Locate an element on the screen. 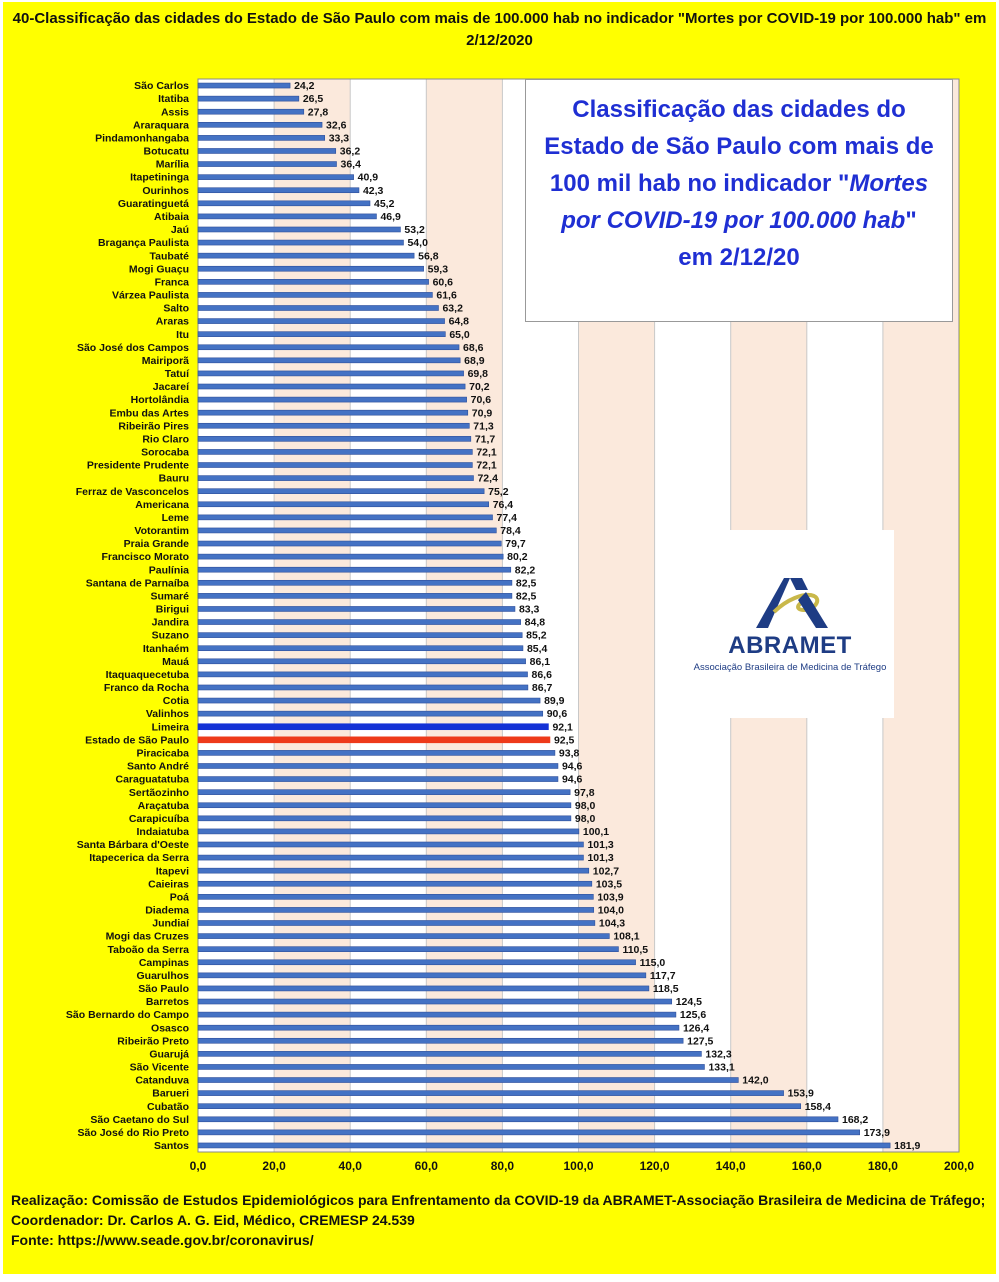 This screenshot has height=1282, width=999. value-label: 71,3 is located at coordinates (483, 426).